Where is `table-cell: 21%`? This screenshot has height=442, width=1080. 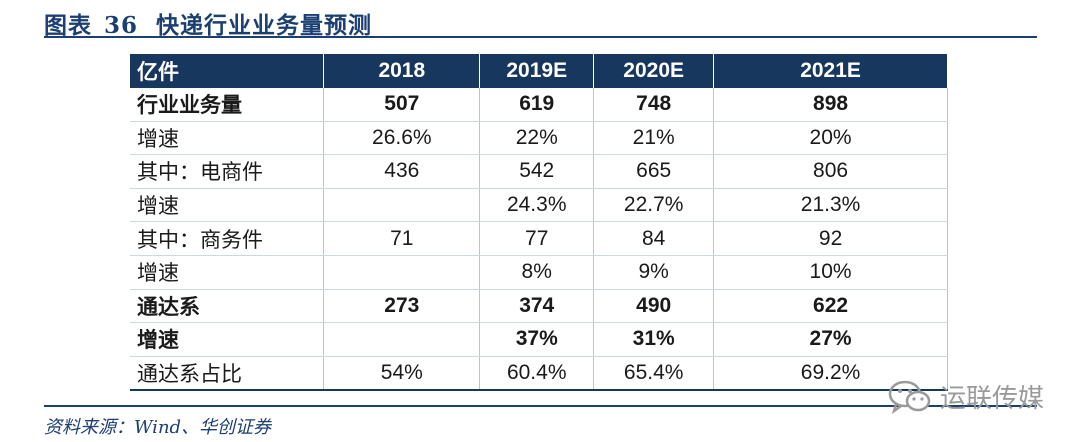 table-cell: 21% is located at coordinates (654, 138).